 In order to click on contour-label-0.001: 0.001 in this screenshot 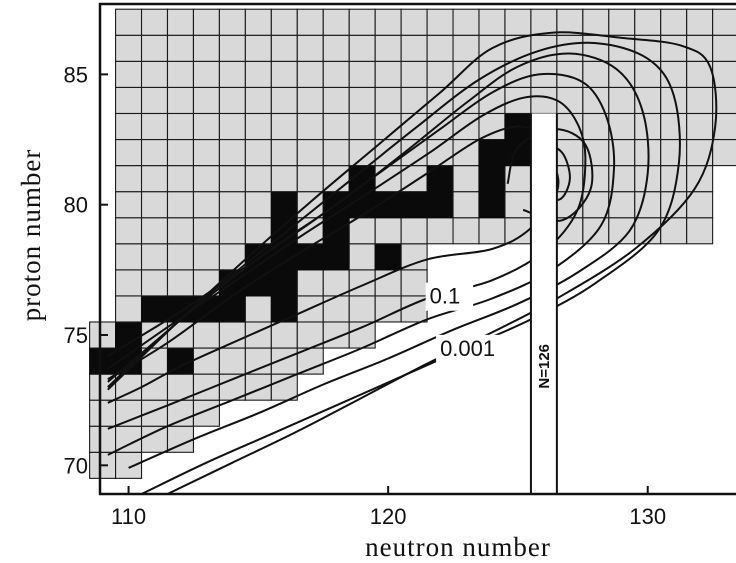, I will do `click(467, 348)`.